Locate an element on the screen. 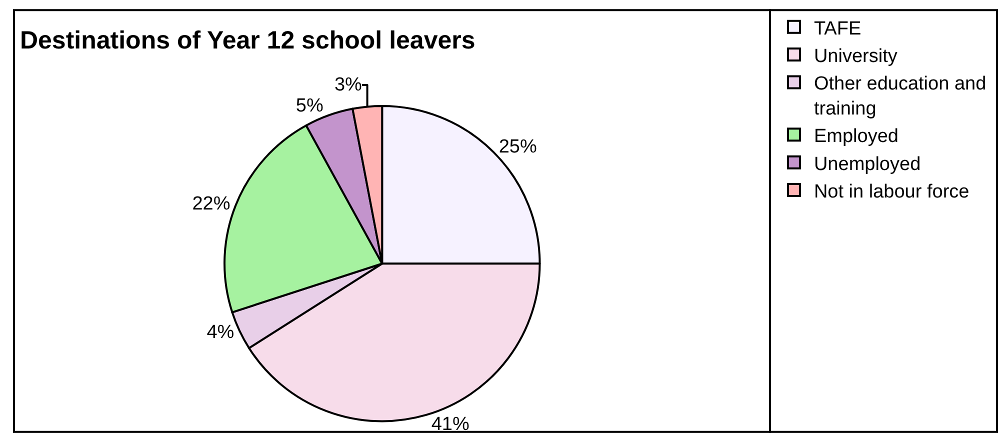  data-label: 5% is located at coordinates (310, 106).